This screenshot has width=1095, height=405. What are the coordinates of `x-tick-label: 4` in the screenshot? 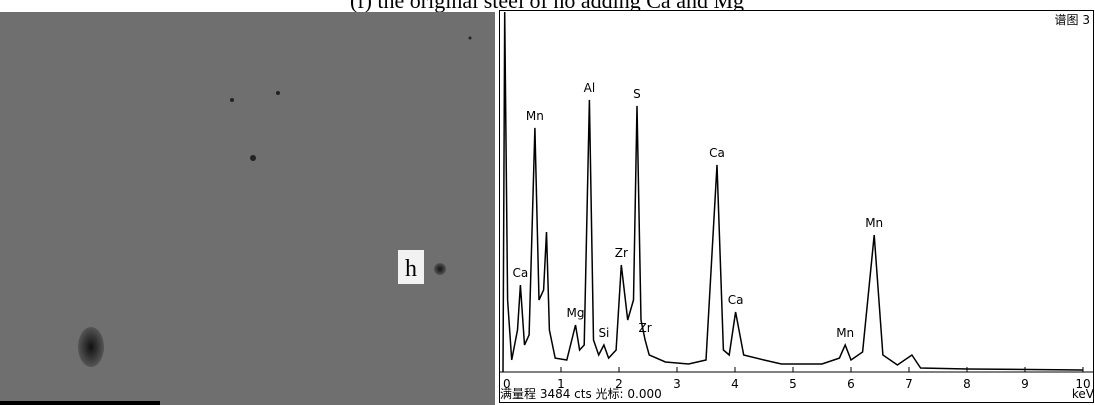 It's located at (735, 384).